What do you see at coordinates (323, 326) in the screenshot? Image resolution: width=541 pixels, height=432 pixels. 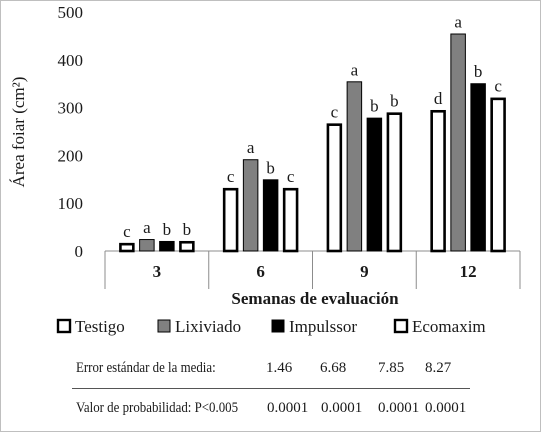 I see `legend-label: Impulssor` at bounding box center [323, 326].